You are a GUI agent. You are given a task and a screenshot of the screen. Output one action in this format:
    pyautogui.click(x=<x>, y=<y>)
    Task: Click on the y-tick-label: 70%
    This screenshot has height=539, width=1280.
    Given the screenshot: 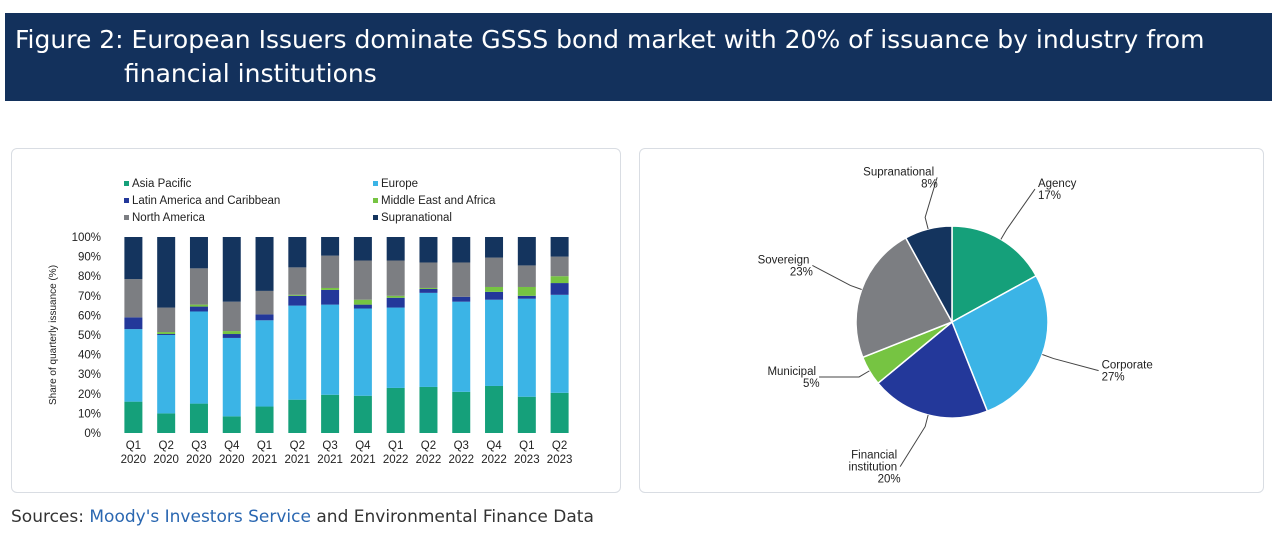 What is the action you would take?
    pyautogui.click(x=89, y=297)
    